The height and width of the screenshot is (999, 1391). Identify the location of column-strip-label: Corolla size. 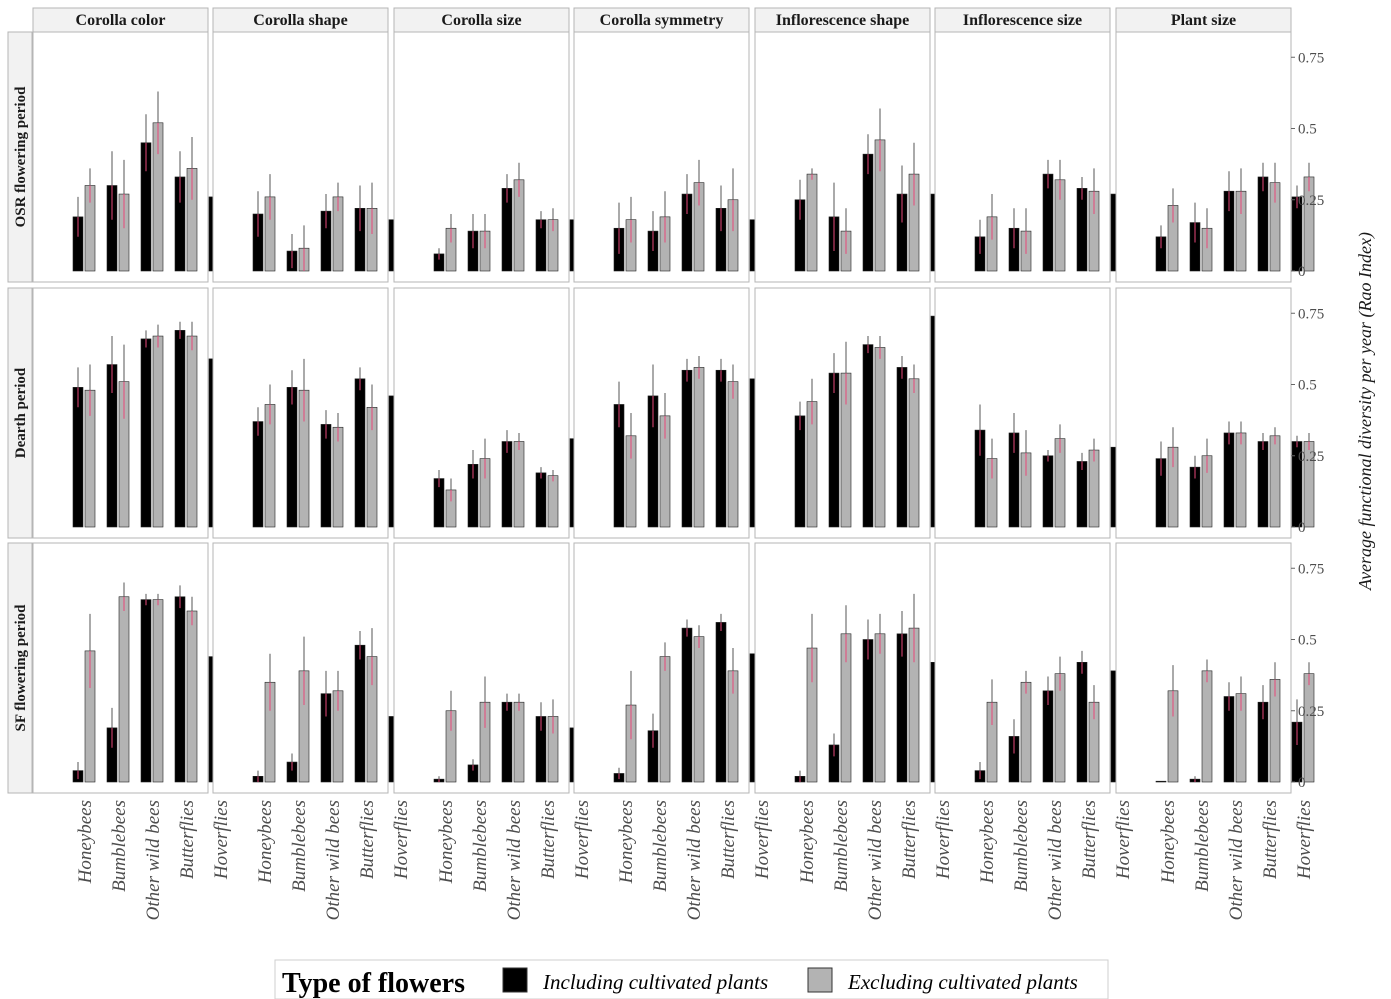
(481, 20).